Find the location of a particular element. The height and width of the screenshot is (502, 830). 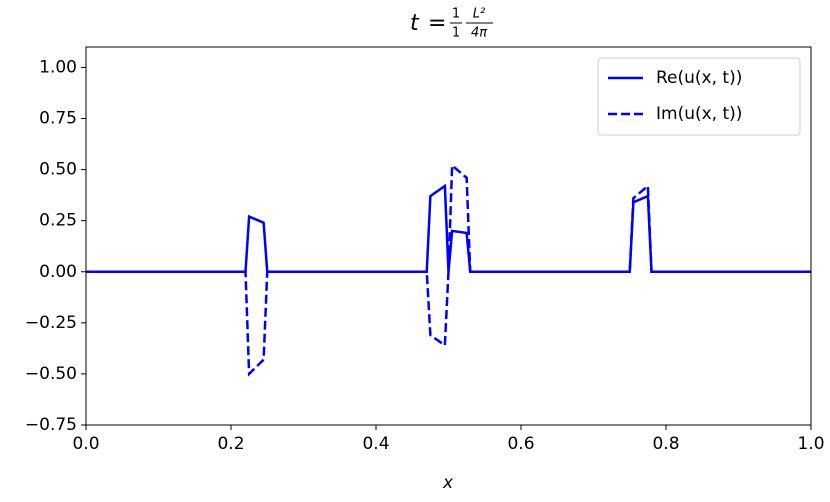

y-tick-label: 0.75 is located at coordinates (58, 119).